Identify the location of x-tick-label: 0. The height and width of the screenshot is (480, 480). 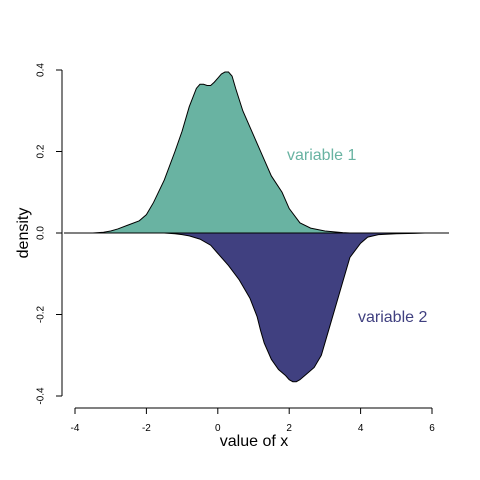
(218, 428).